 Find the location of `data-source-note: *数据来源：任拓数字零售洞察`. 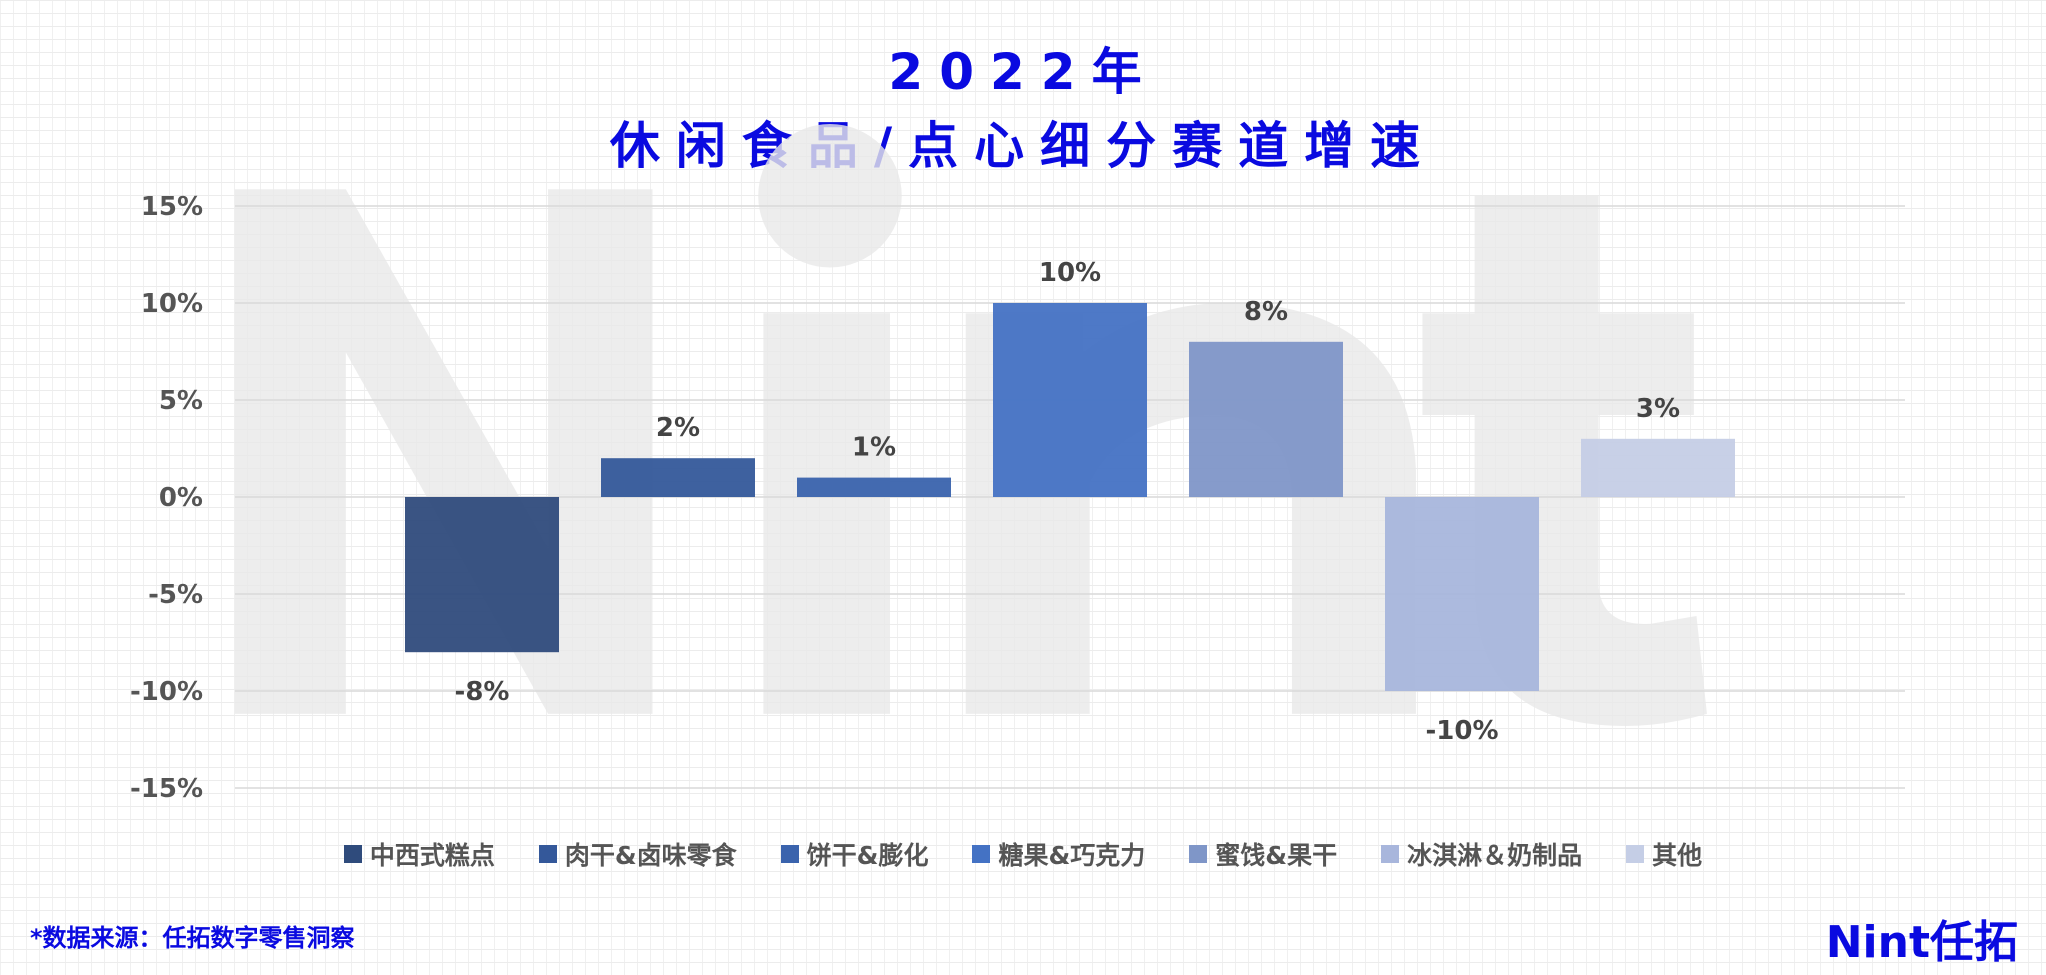

data-source-note: *数据来源：任拓数字零售洞察 is located at coordinates (192, 938).